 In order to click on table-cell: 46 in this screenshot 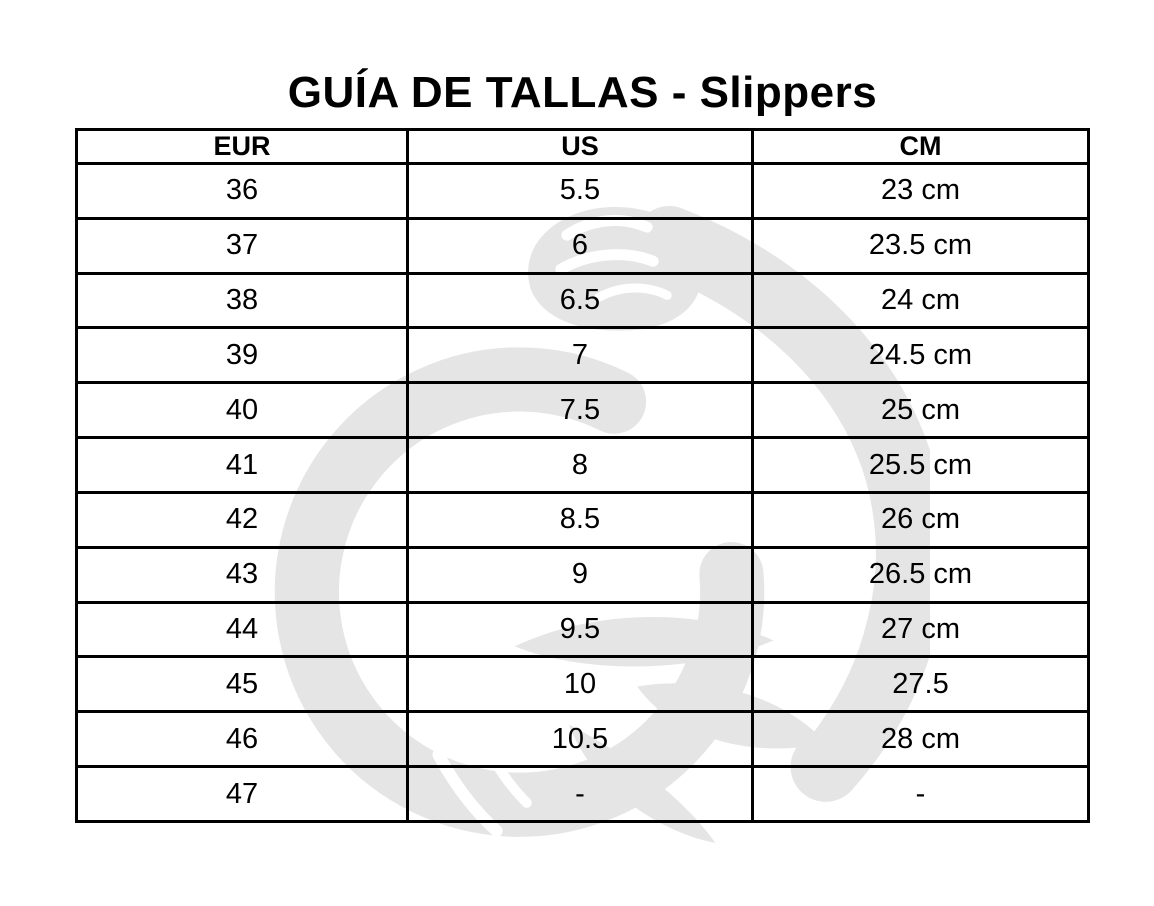, I will do `click(242, 739)`.